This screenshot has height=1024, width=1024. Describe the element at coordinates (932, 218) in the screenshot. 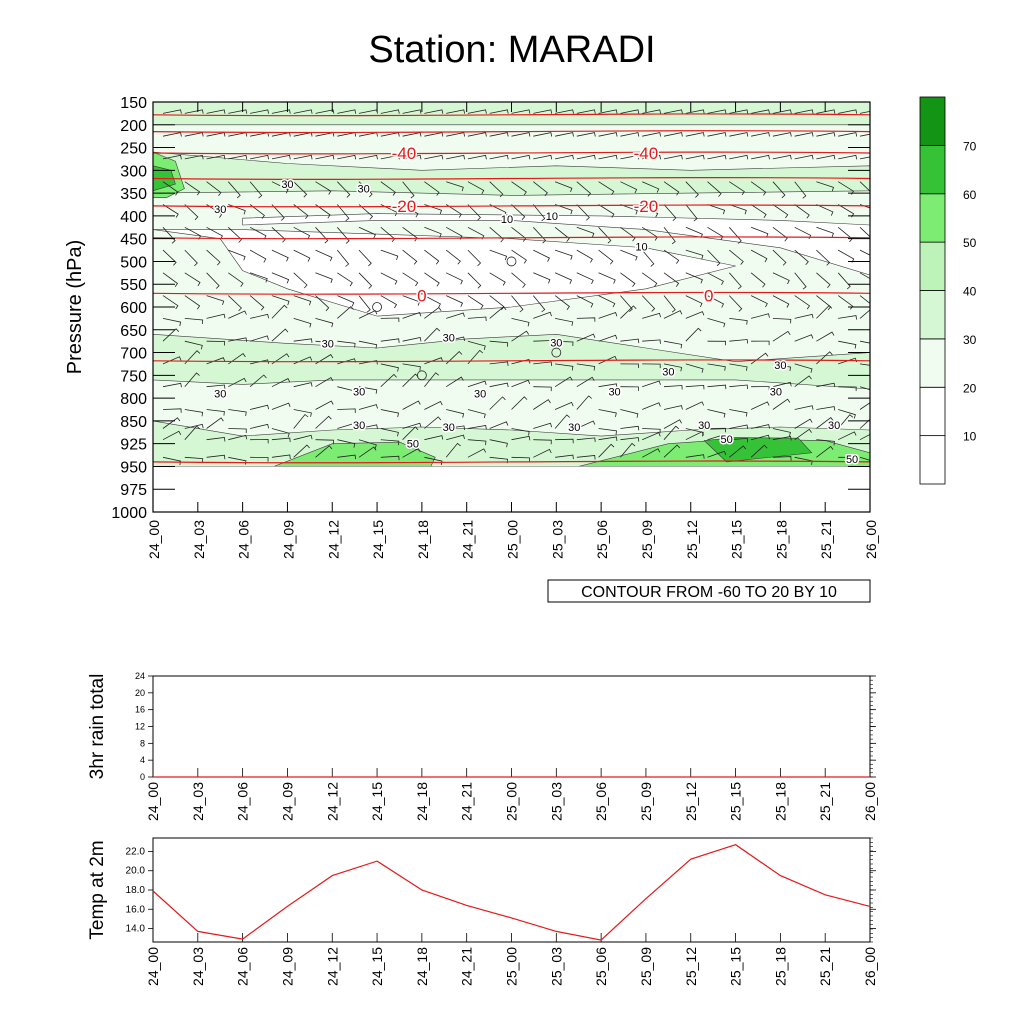

I see `colorbar-box` at that location.